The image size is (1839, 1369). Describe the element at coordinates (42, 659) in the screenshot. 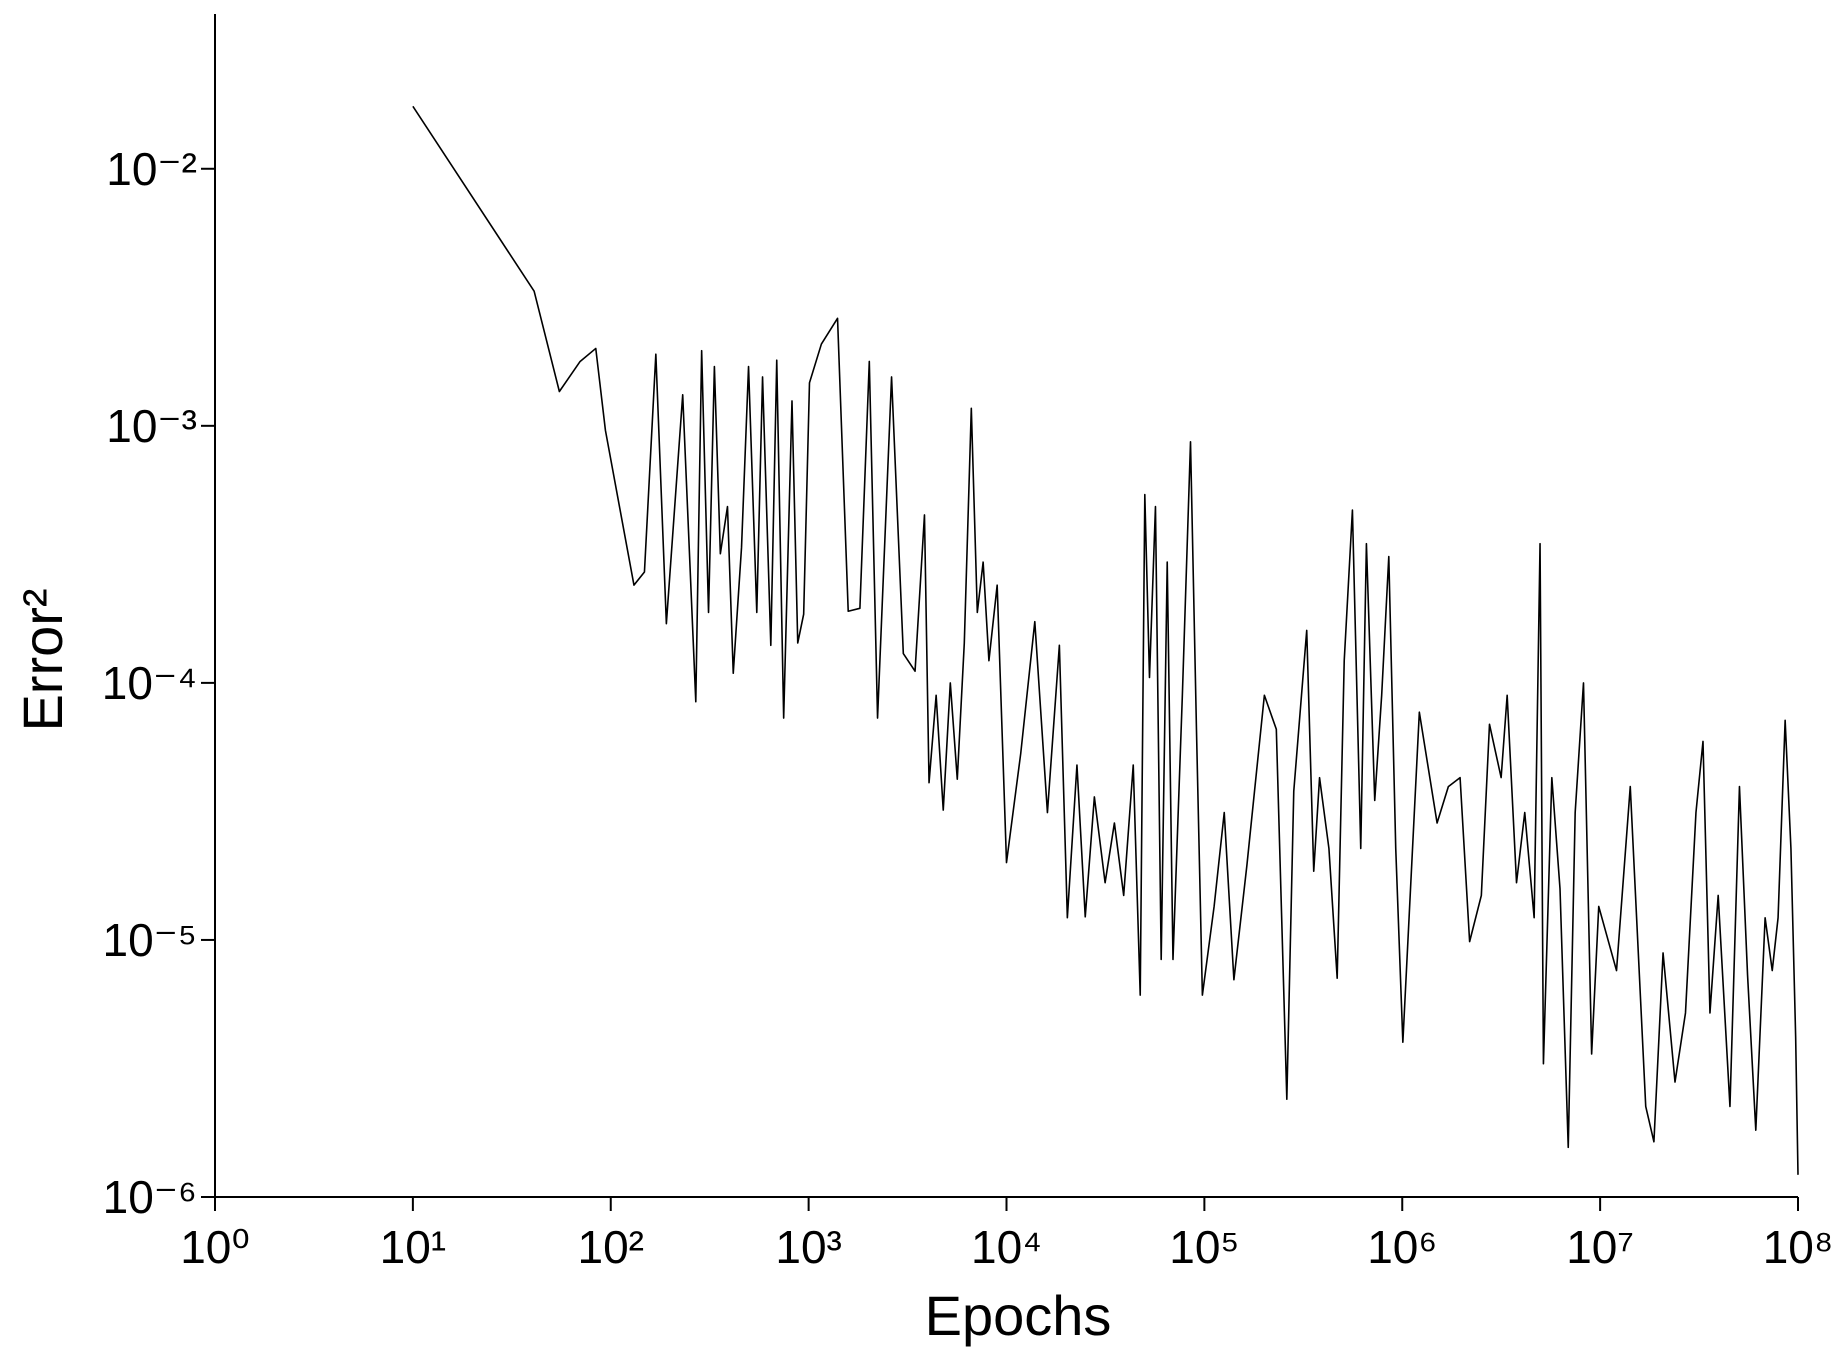

I see `y-axis-label: Error²` at that location.